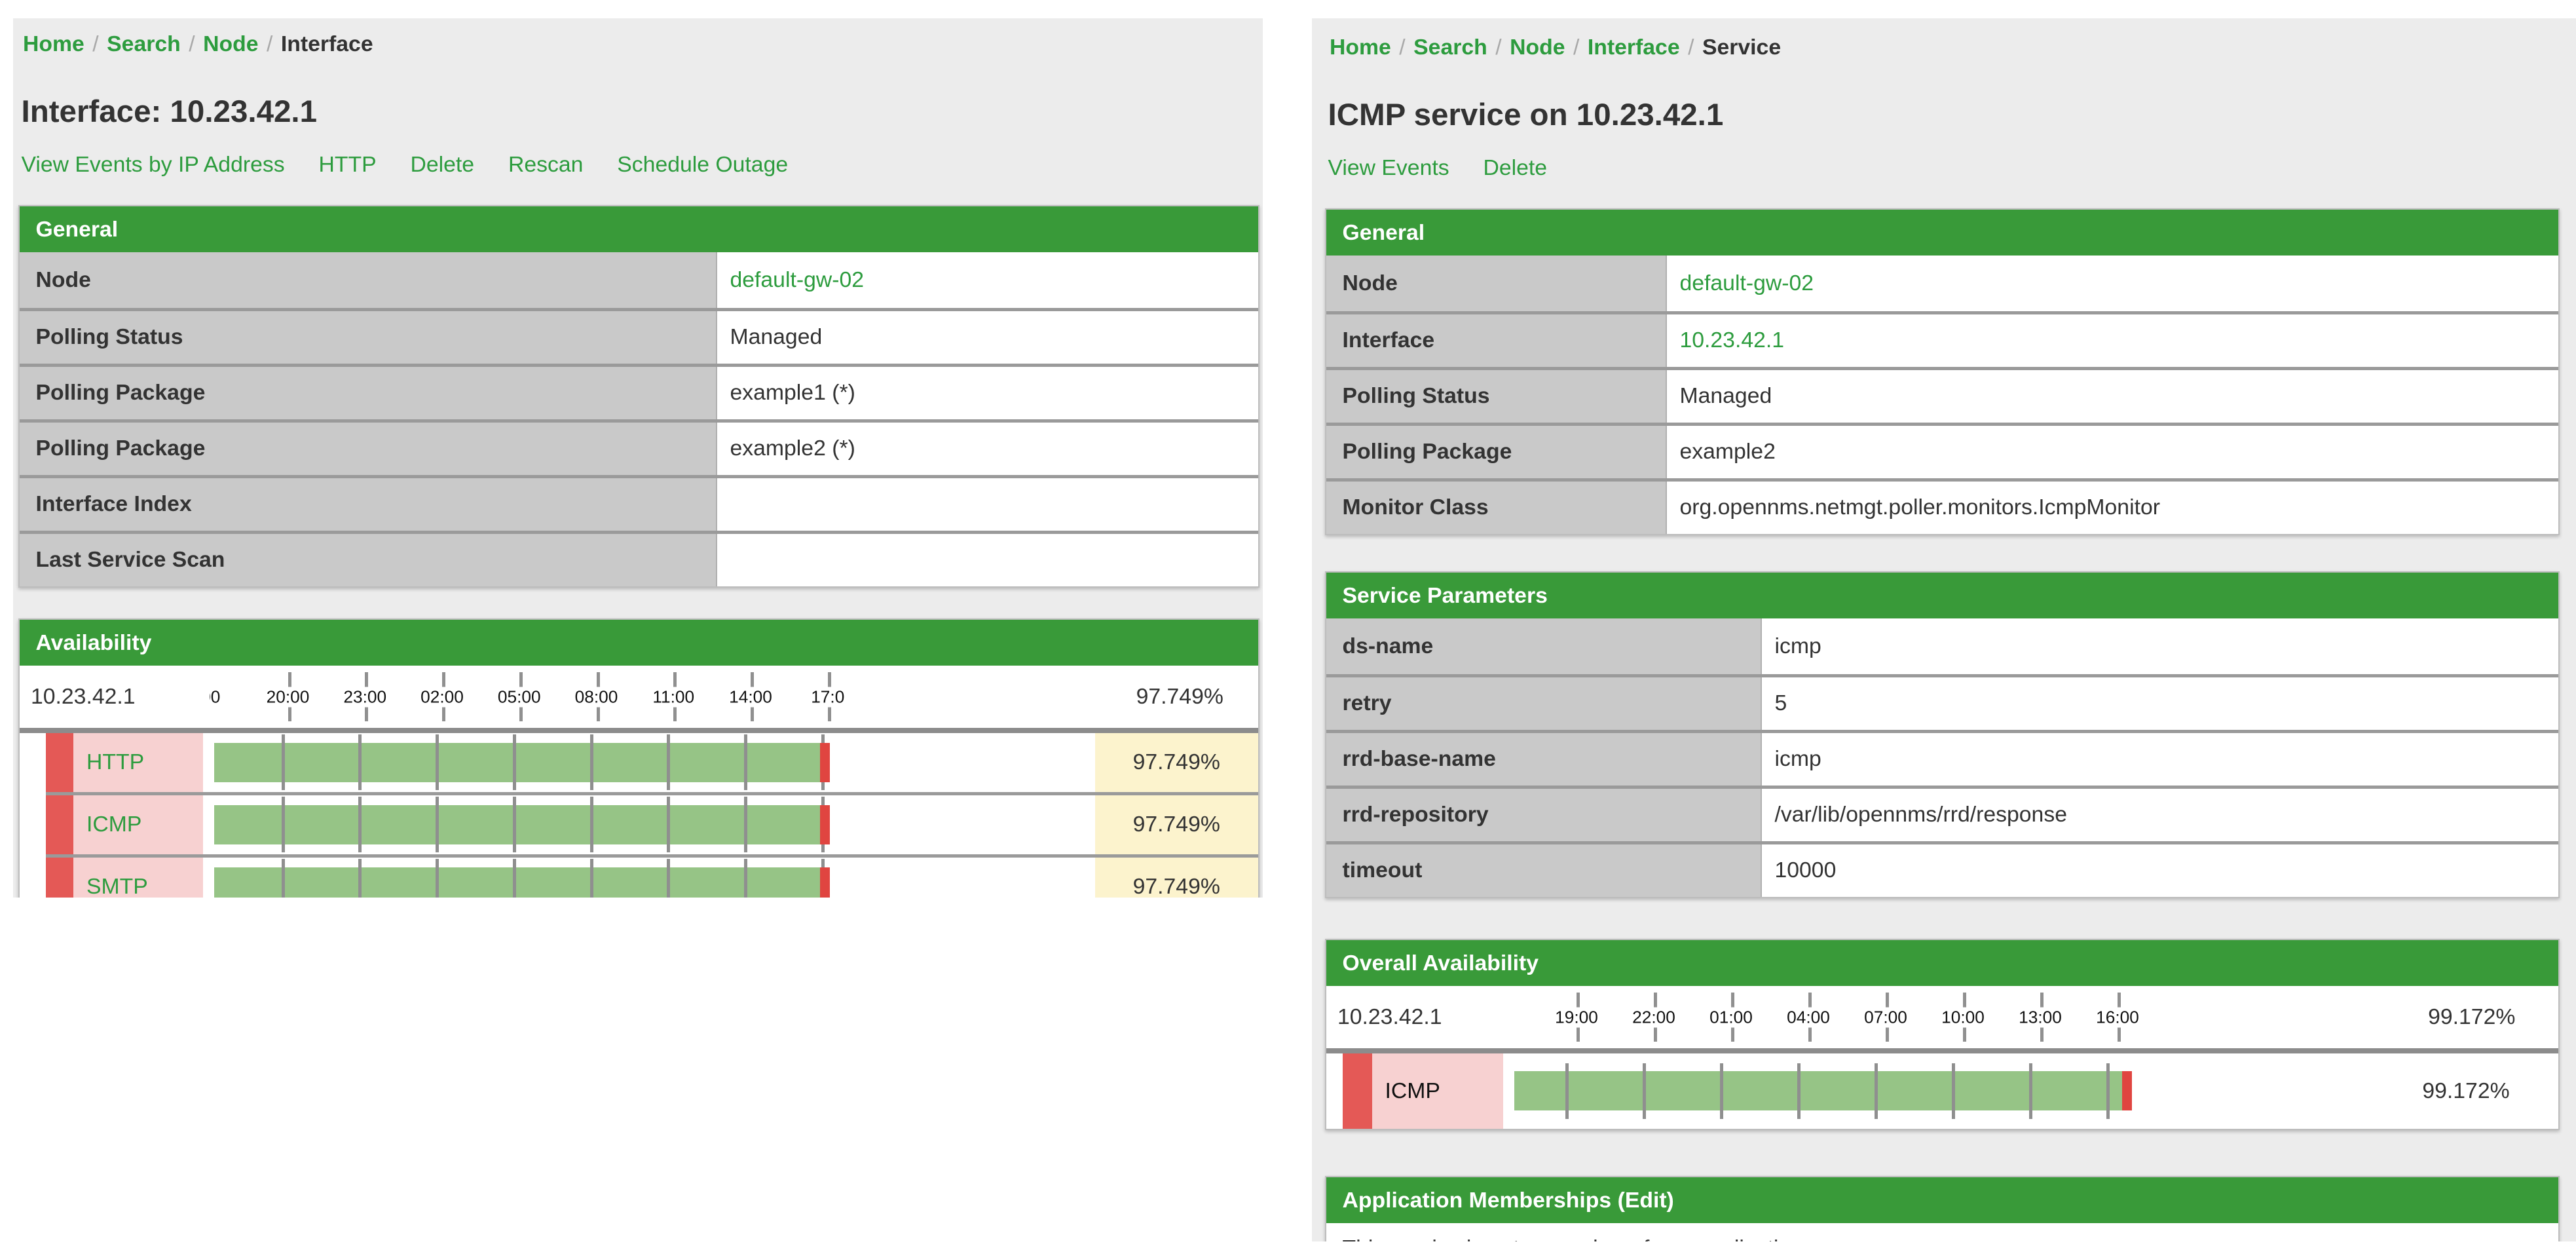  Describe the element at coordinates (347, 164) in the screenshot. I see `http-link: HTTP` at that location.